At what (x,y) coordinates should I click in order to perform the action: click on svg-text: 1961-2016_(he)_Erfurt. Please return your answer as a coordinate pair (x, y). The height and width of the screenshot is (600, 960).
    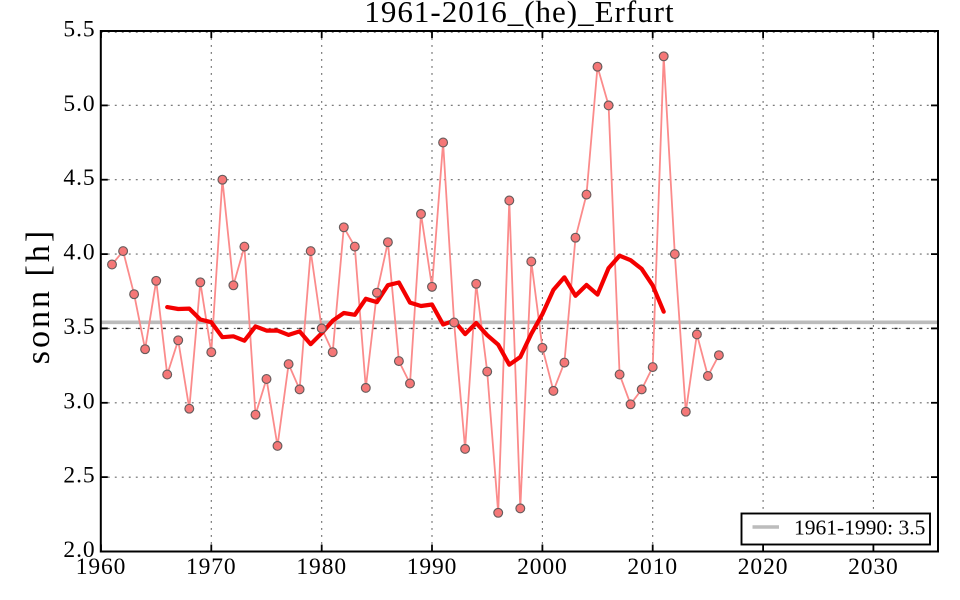
    Looking at the image, I should click on (519, 14).